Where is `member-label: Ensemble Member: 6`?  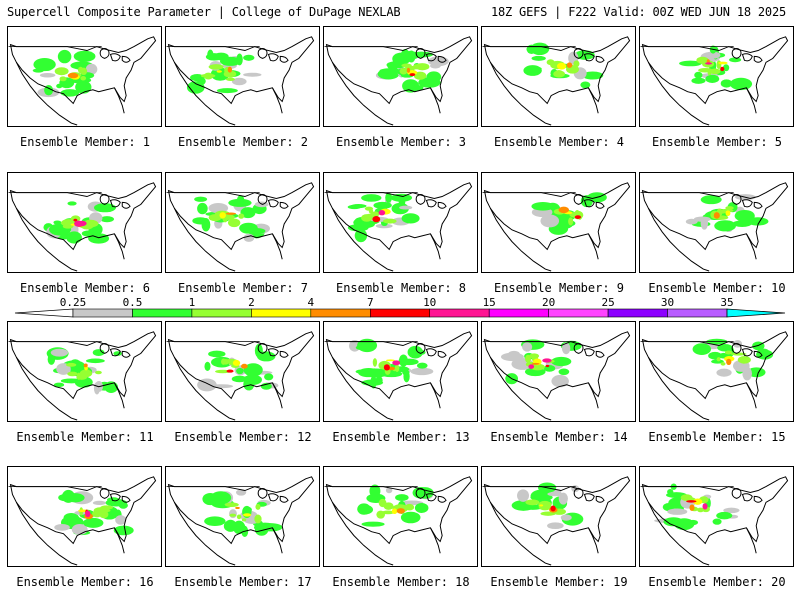 member-label: Ensemble Member: 6 is located at coordinates (85, 288).